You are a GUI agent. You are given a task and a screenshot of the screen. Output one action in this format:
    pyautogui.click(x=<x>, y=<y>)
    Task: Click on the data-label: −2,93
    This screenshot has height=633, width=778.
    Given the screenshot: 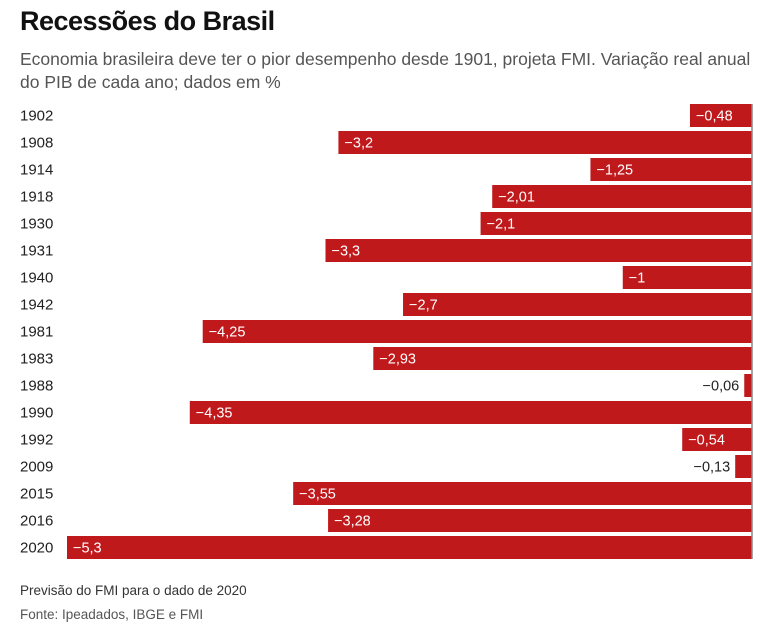 What is the action you would take?
    pyautogui.click(x=397, y=360)
    